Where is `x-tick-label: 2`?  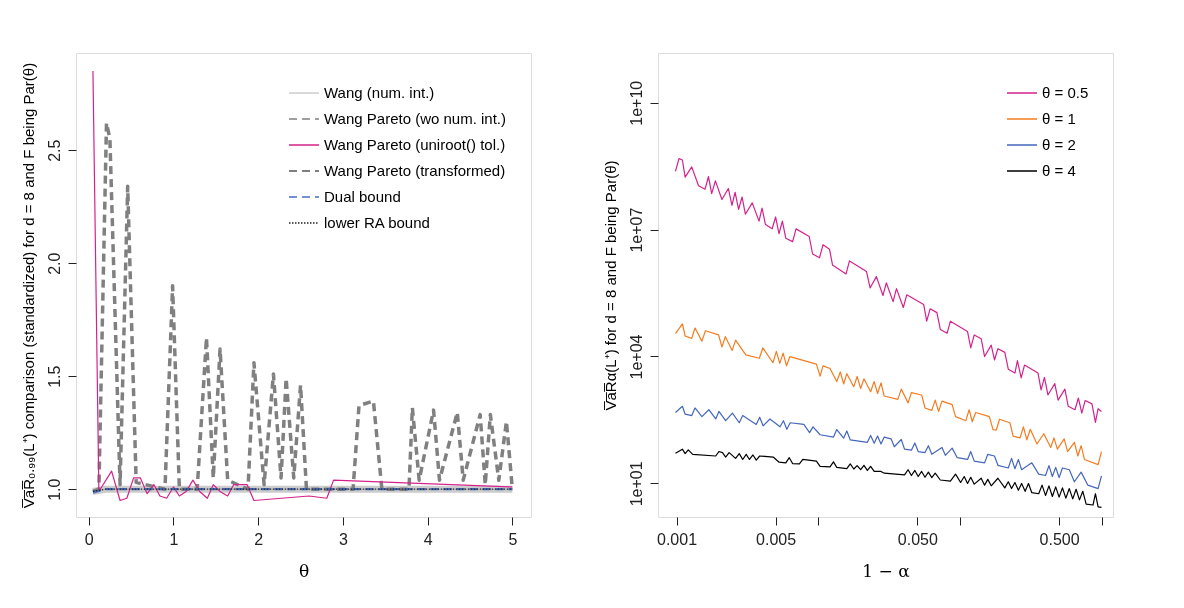
x-tick-label: 2 is located at coordinates (259, 539).